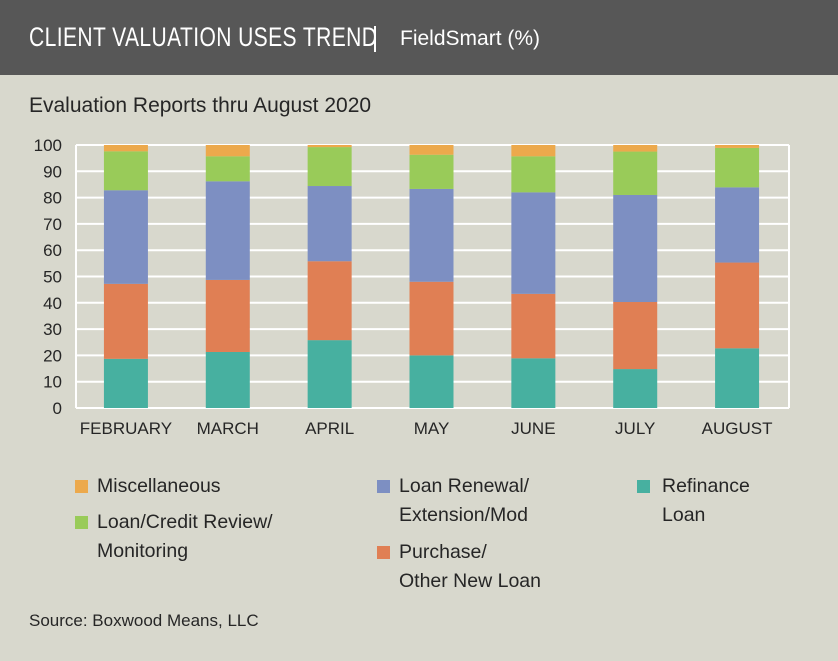 Image resolution: width=838 pixels, height=661 pixels. Describe the element at coordinates (470, 38) in the screenshot. I see `chart-header-subtitle: FieldSmart (%)` at that location.